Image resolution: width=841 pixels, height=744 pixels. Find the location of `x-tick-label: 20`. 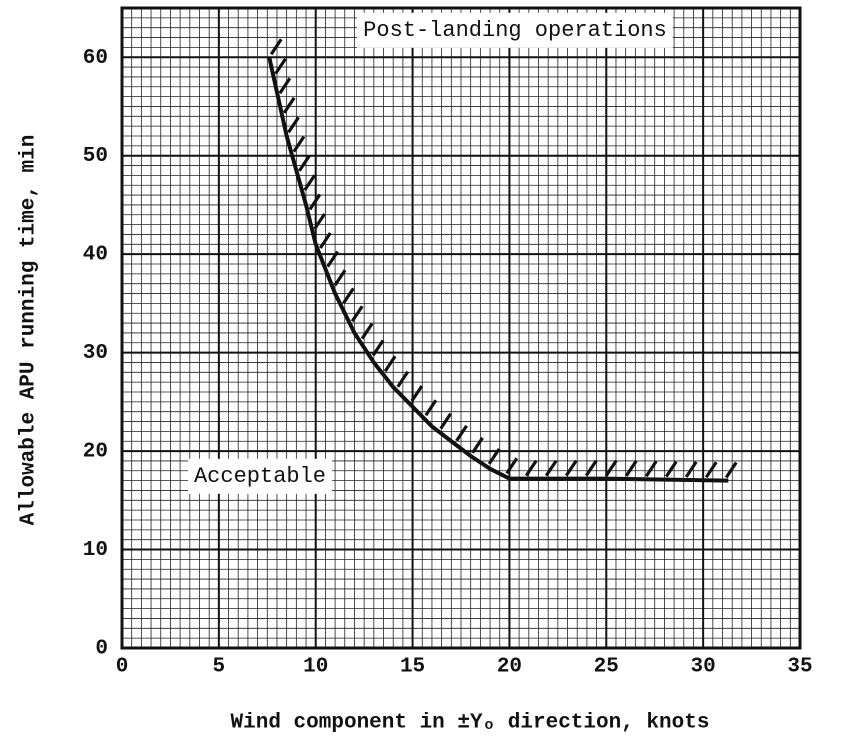

x-tick-label: 20 is located at coordinates (509, 667).